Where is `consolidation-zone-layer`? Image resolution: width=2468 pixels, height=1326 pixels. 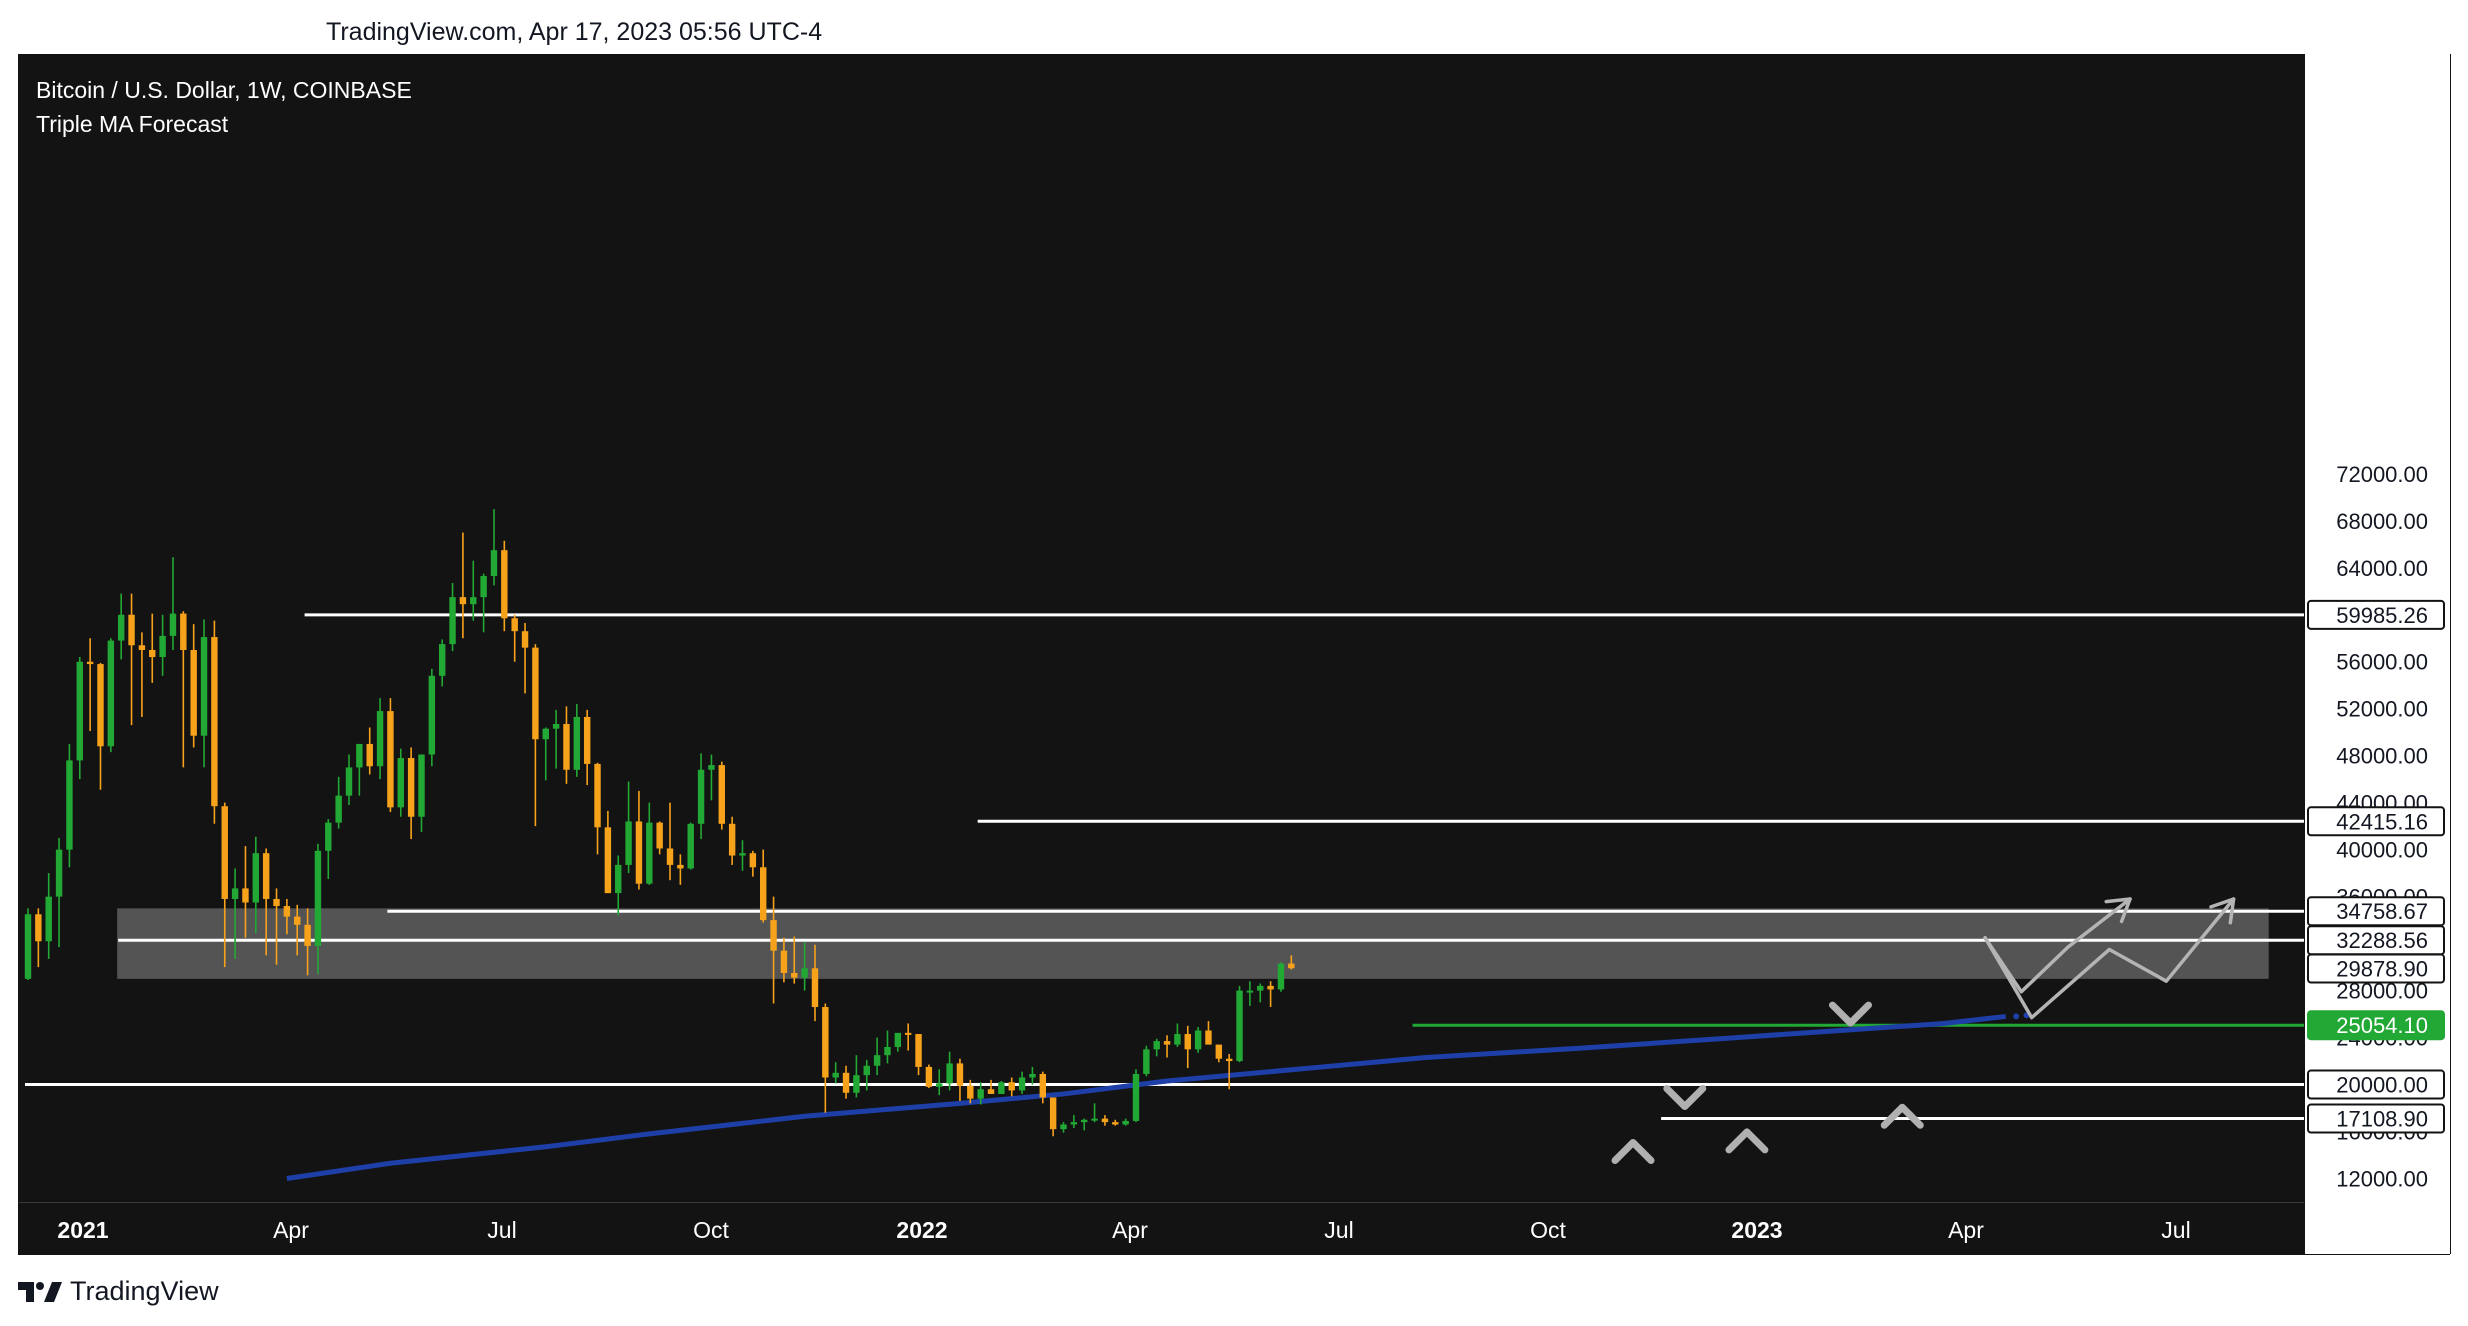 consolidation-zone-layer is located at coordinates (1193, 943).